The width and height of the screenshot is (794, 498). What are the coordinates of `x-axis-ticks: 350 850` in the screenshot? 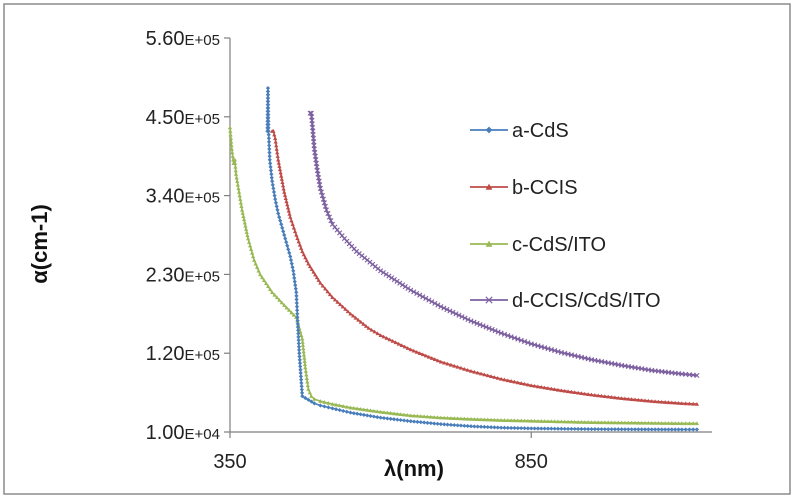 It's located at (380, 452).